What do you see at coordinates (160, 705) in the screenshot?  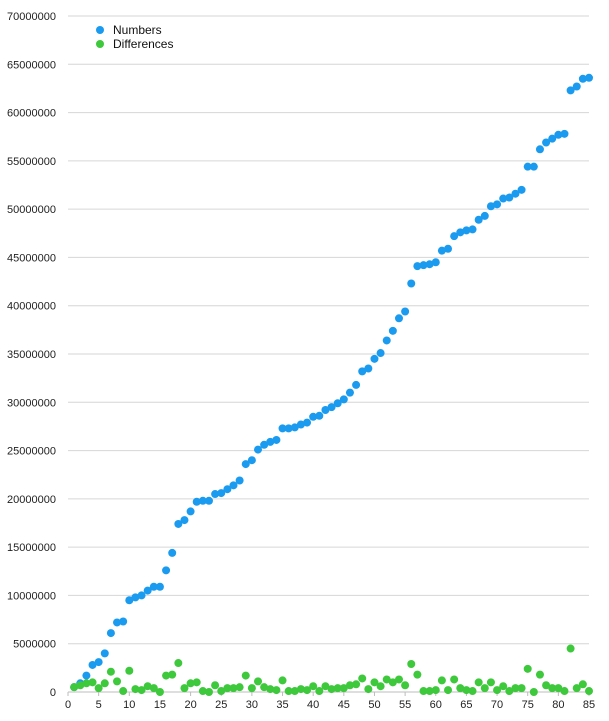 I see `x-tick-label: 15` at bounding box center [160, 705].